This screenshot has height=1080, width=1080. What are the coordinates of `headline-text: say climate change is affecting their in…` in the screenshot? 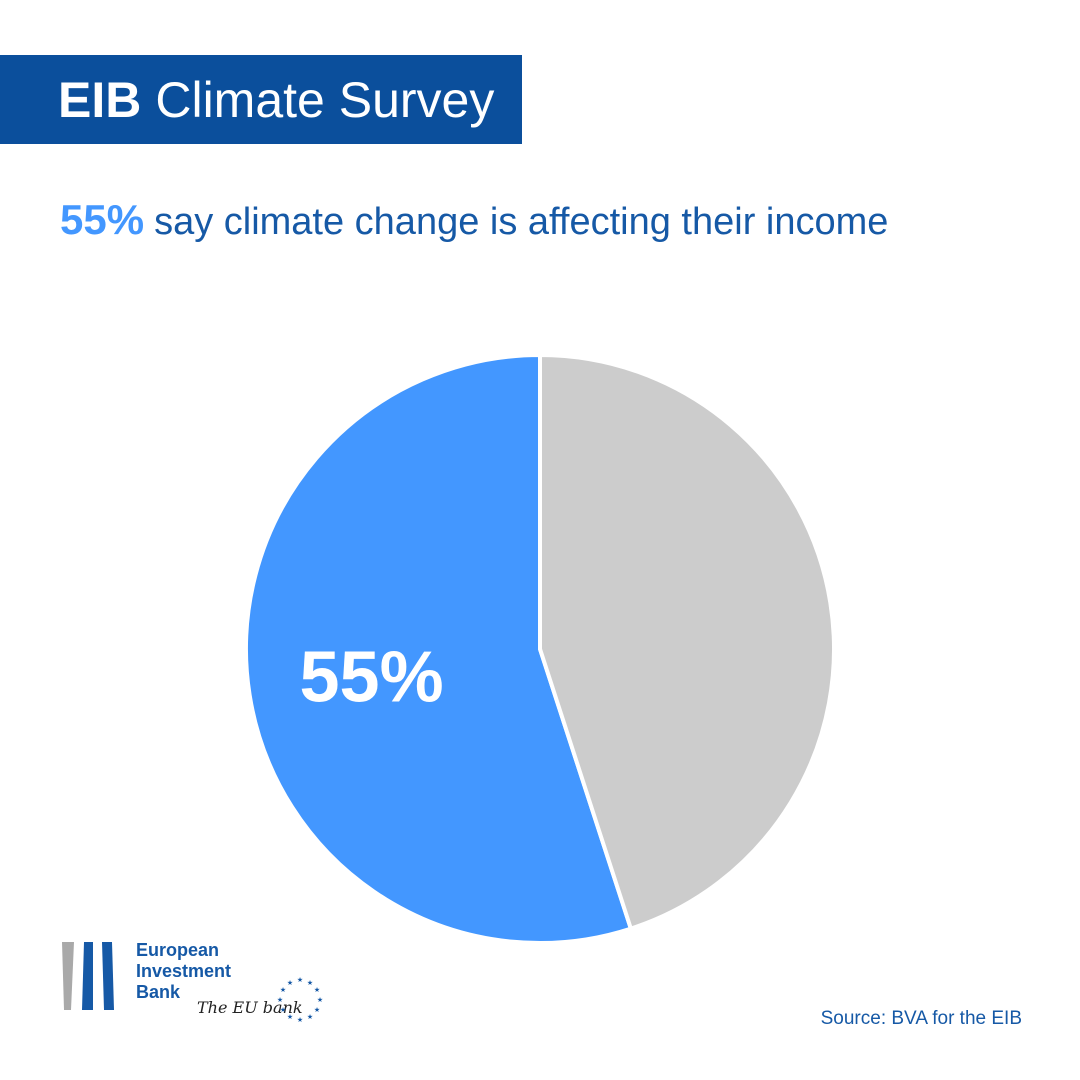 It's located at (521, 222).